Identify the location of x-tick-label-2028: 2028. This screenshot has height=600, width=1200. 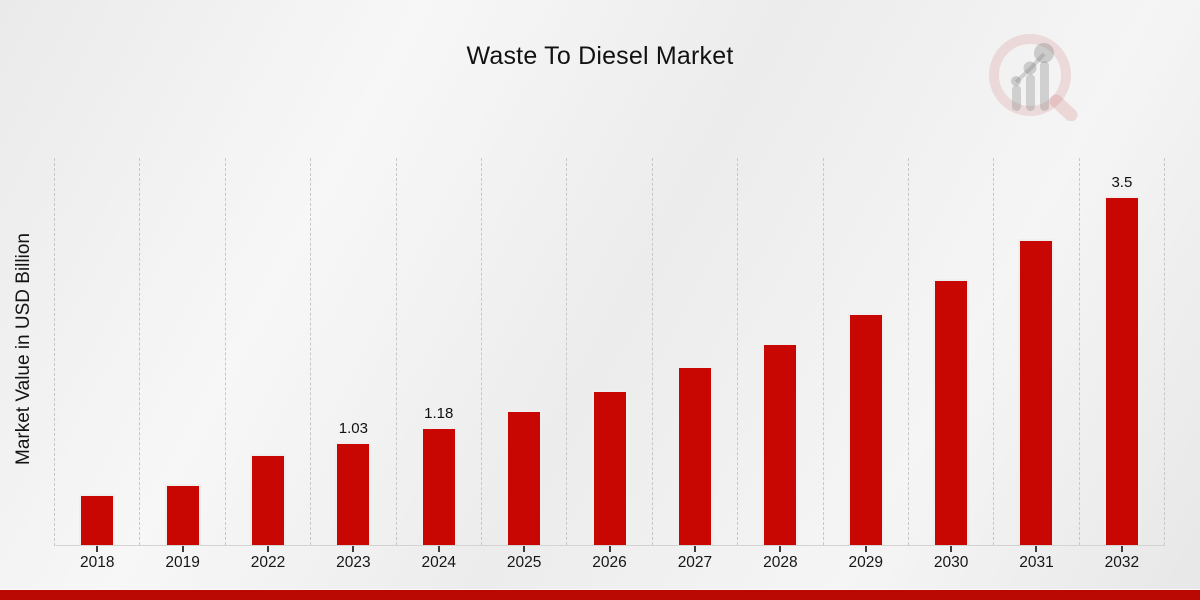
(780, 562).